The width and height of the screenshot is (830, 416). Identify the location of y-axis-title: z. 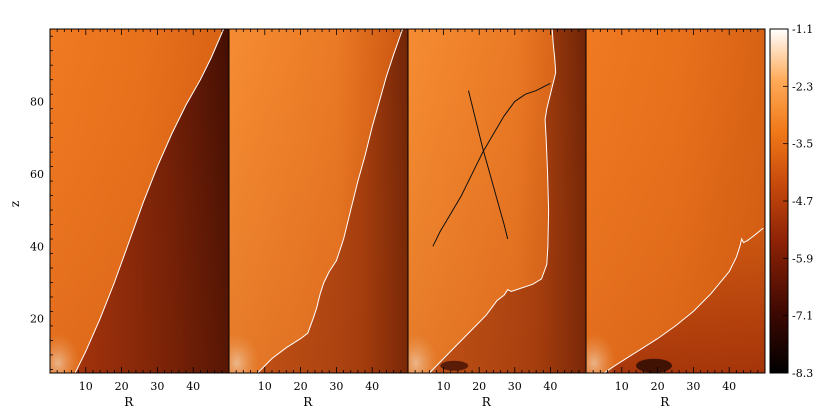
(15, 204).